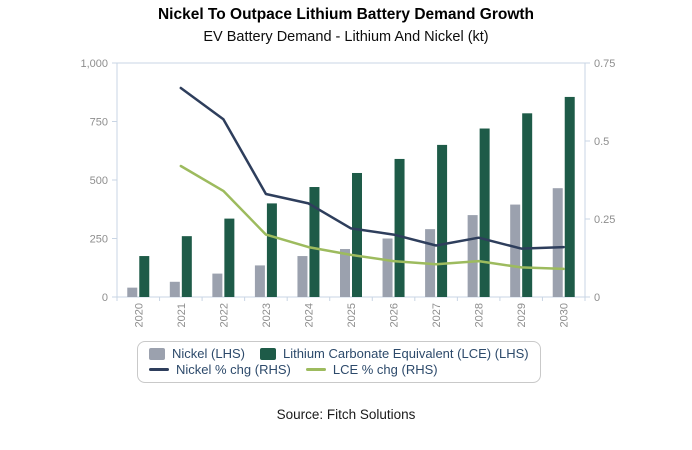 Image resolution: width=692 pixels, height=450 pixels. Describe the element at coordinates (99, 123) in the screenshot. I see `left-axis-tick-label: 750` at that location.